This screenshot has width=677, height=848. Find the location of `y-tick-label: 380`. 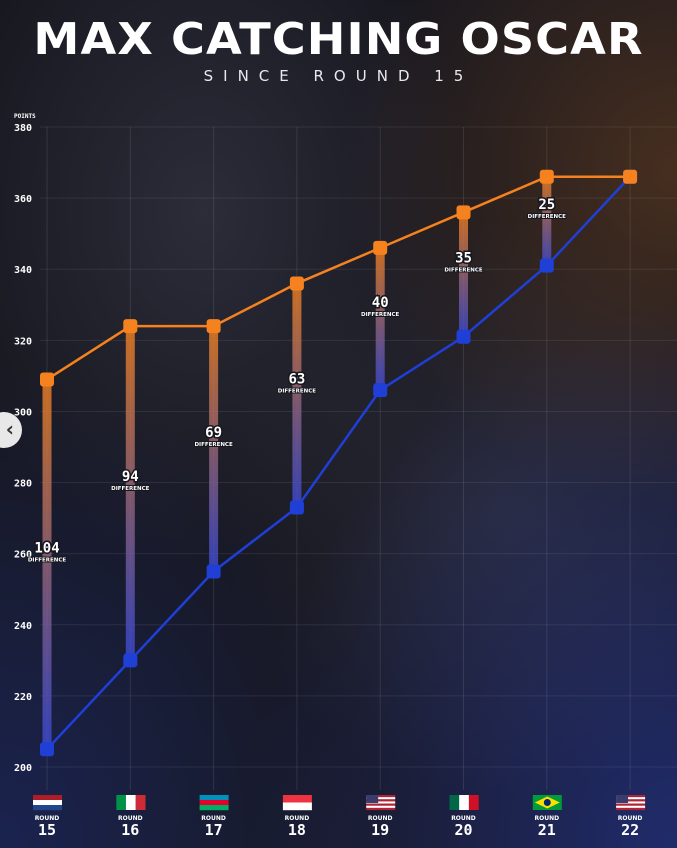

y-tick-label: 380 is located at coordinates (23, 128).